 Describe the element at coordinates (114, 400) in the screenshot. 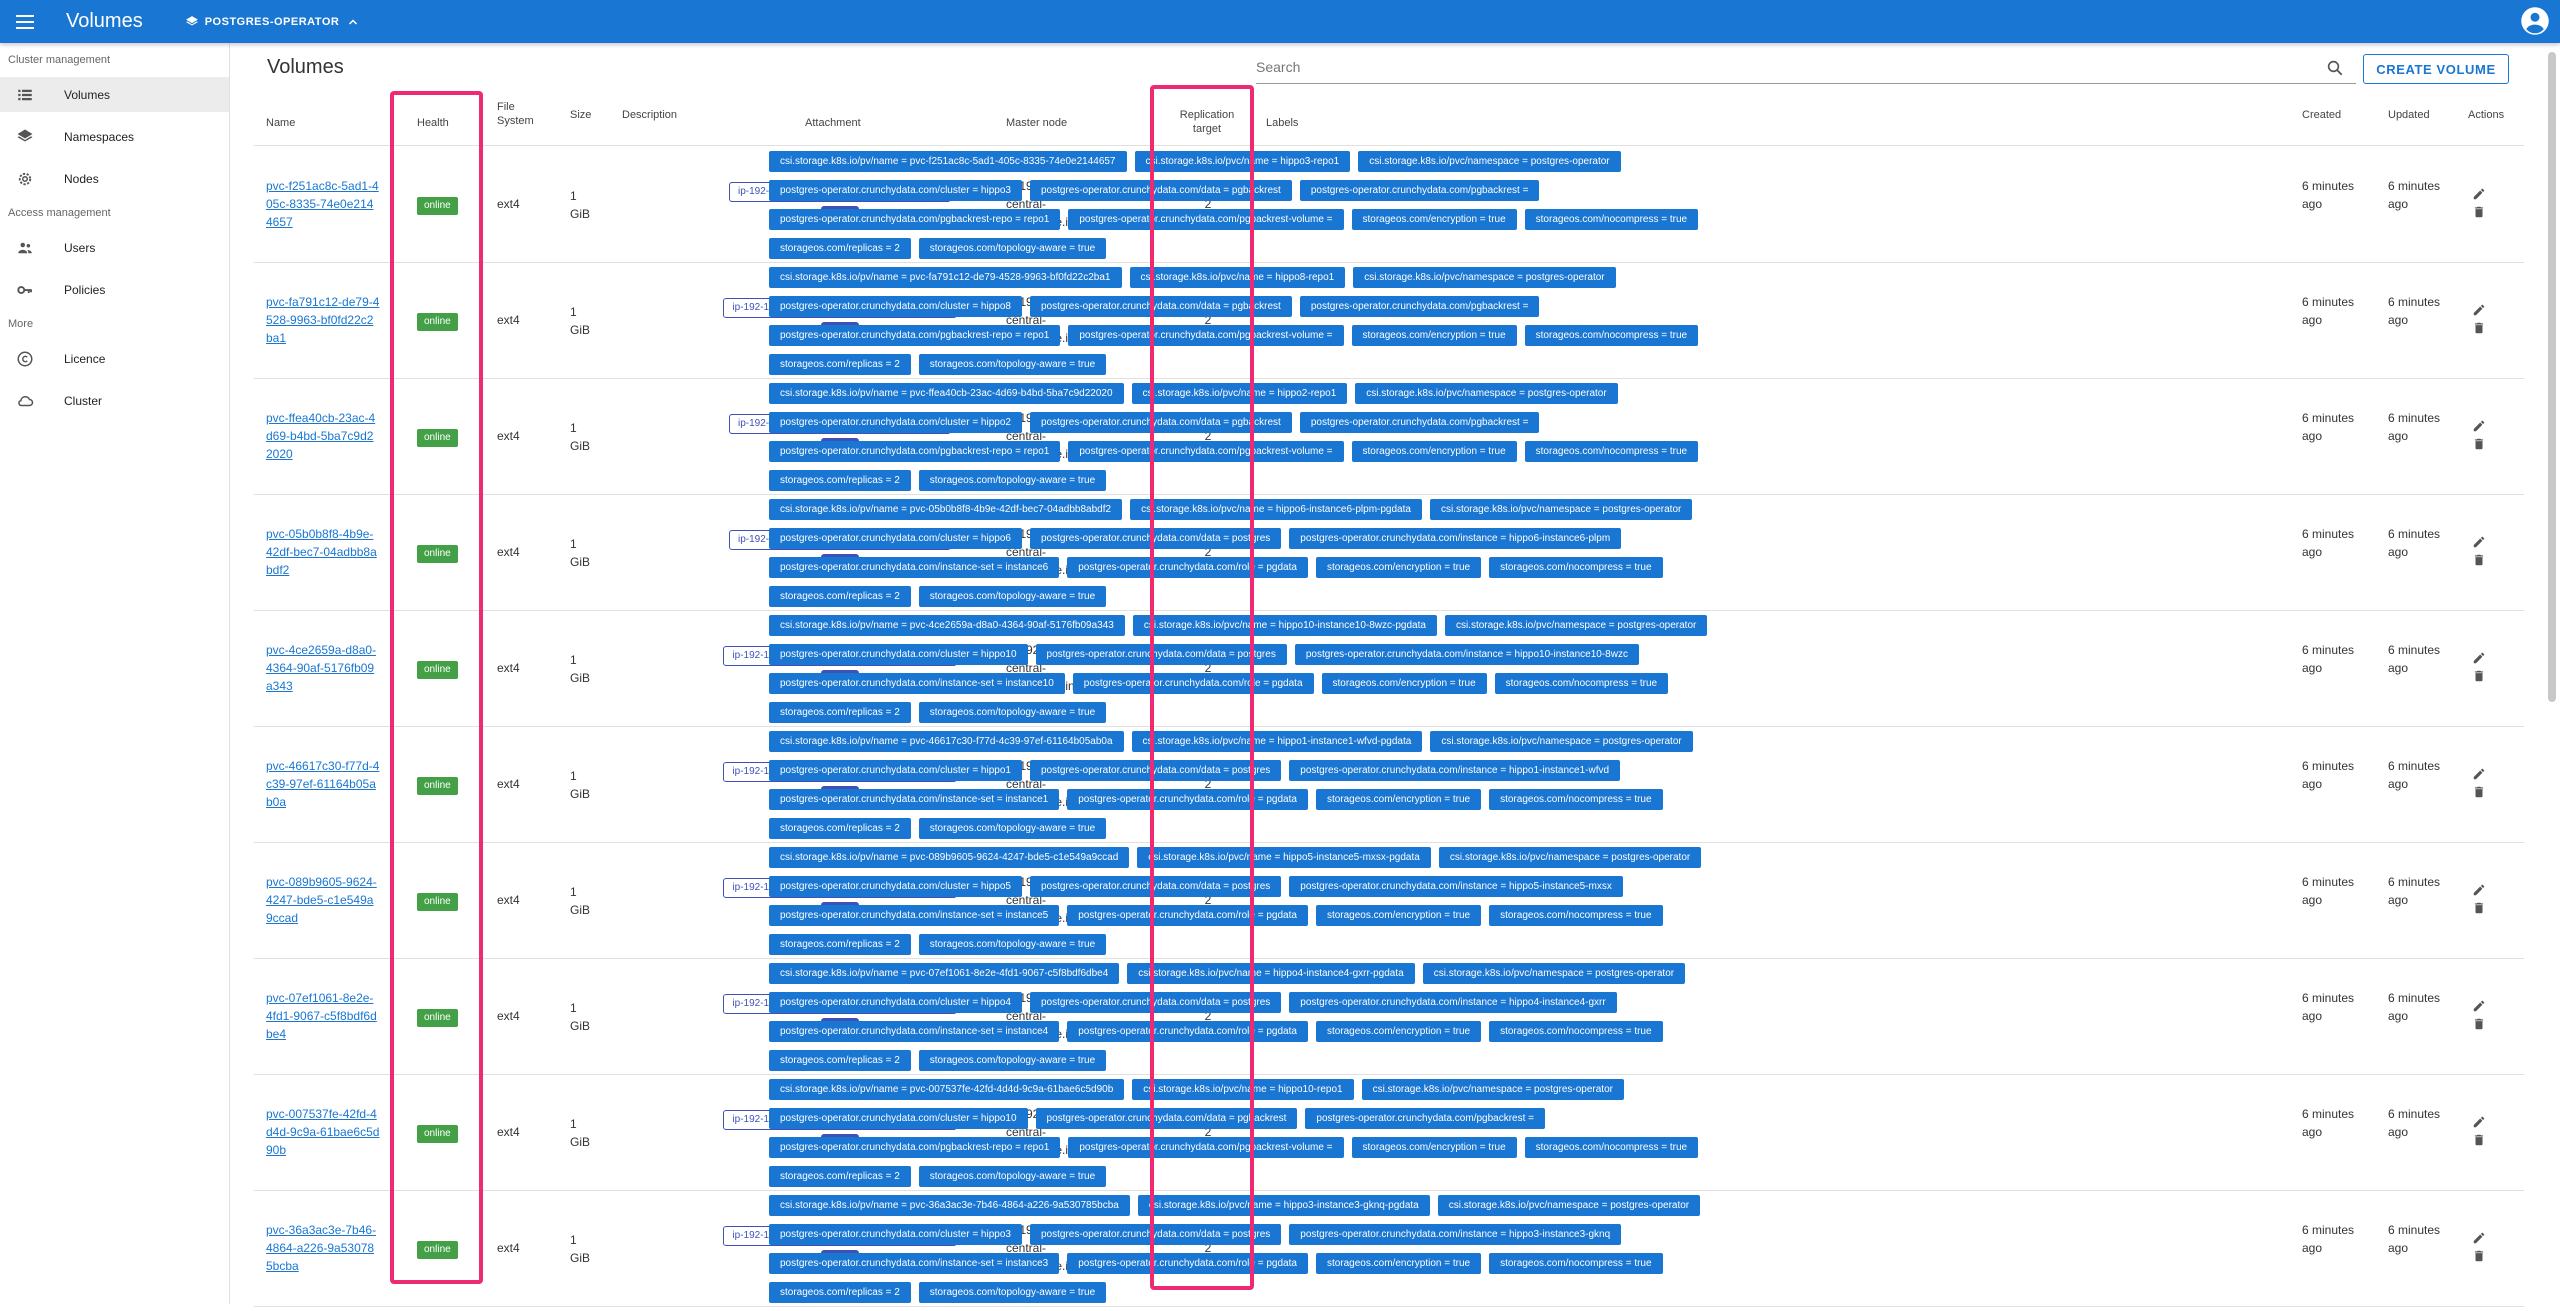

I see `sidebar-item-cluster: Cluster` at that location.